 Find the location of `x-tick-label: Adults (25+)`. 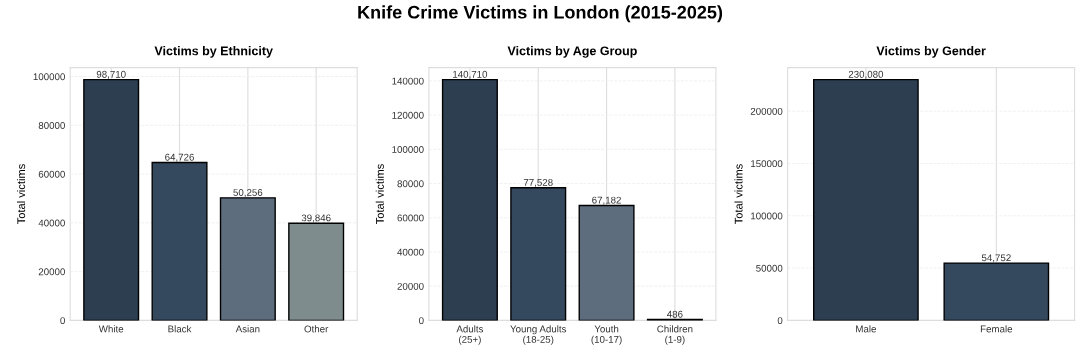

x-tick-label: Adults (25+) is located at coordinates (470, 335).